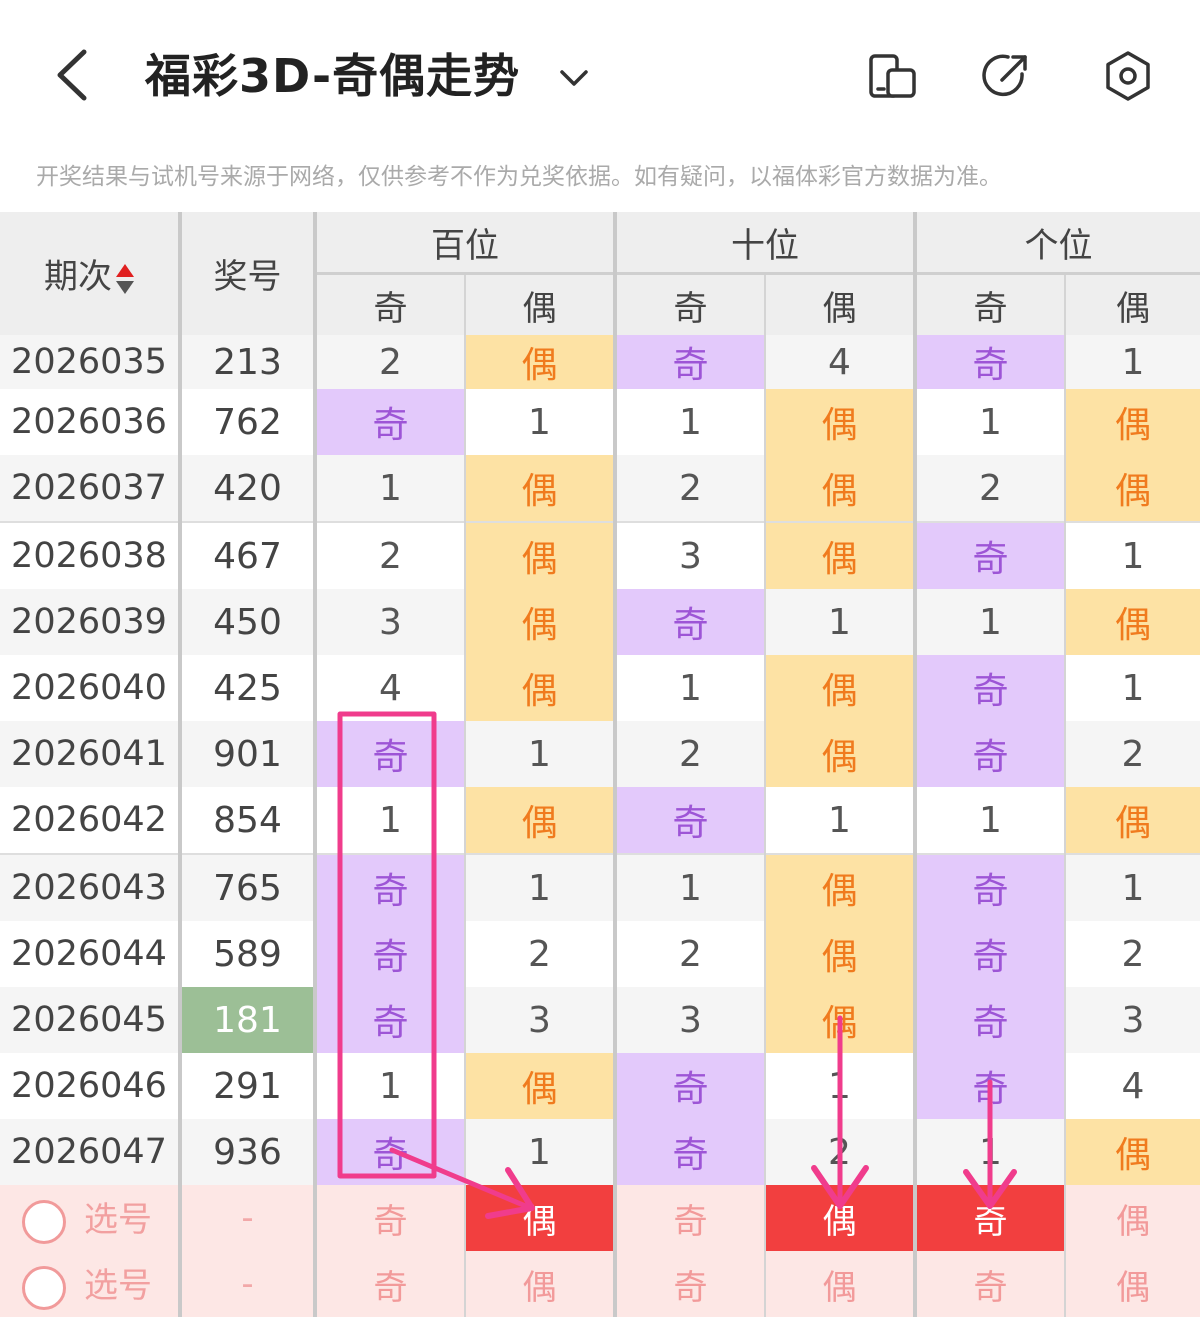 This screenshot has width=1200, height=1317. Describe the element at coordinates (764, 243) in the screenshot. I see `tens-group-header: 十位` at that location.